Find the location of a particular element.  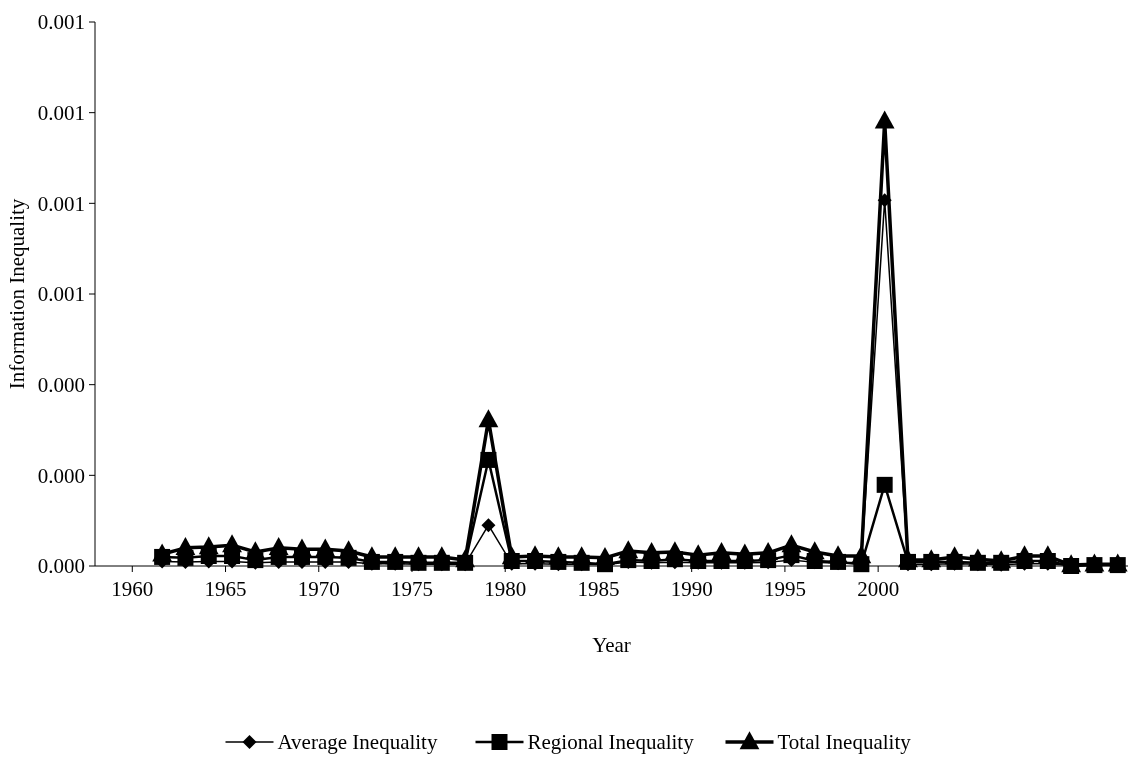

legend-label: Average Inequality is located at coordinates (357, 742).